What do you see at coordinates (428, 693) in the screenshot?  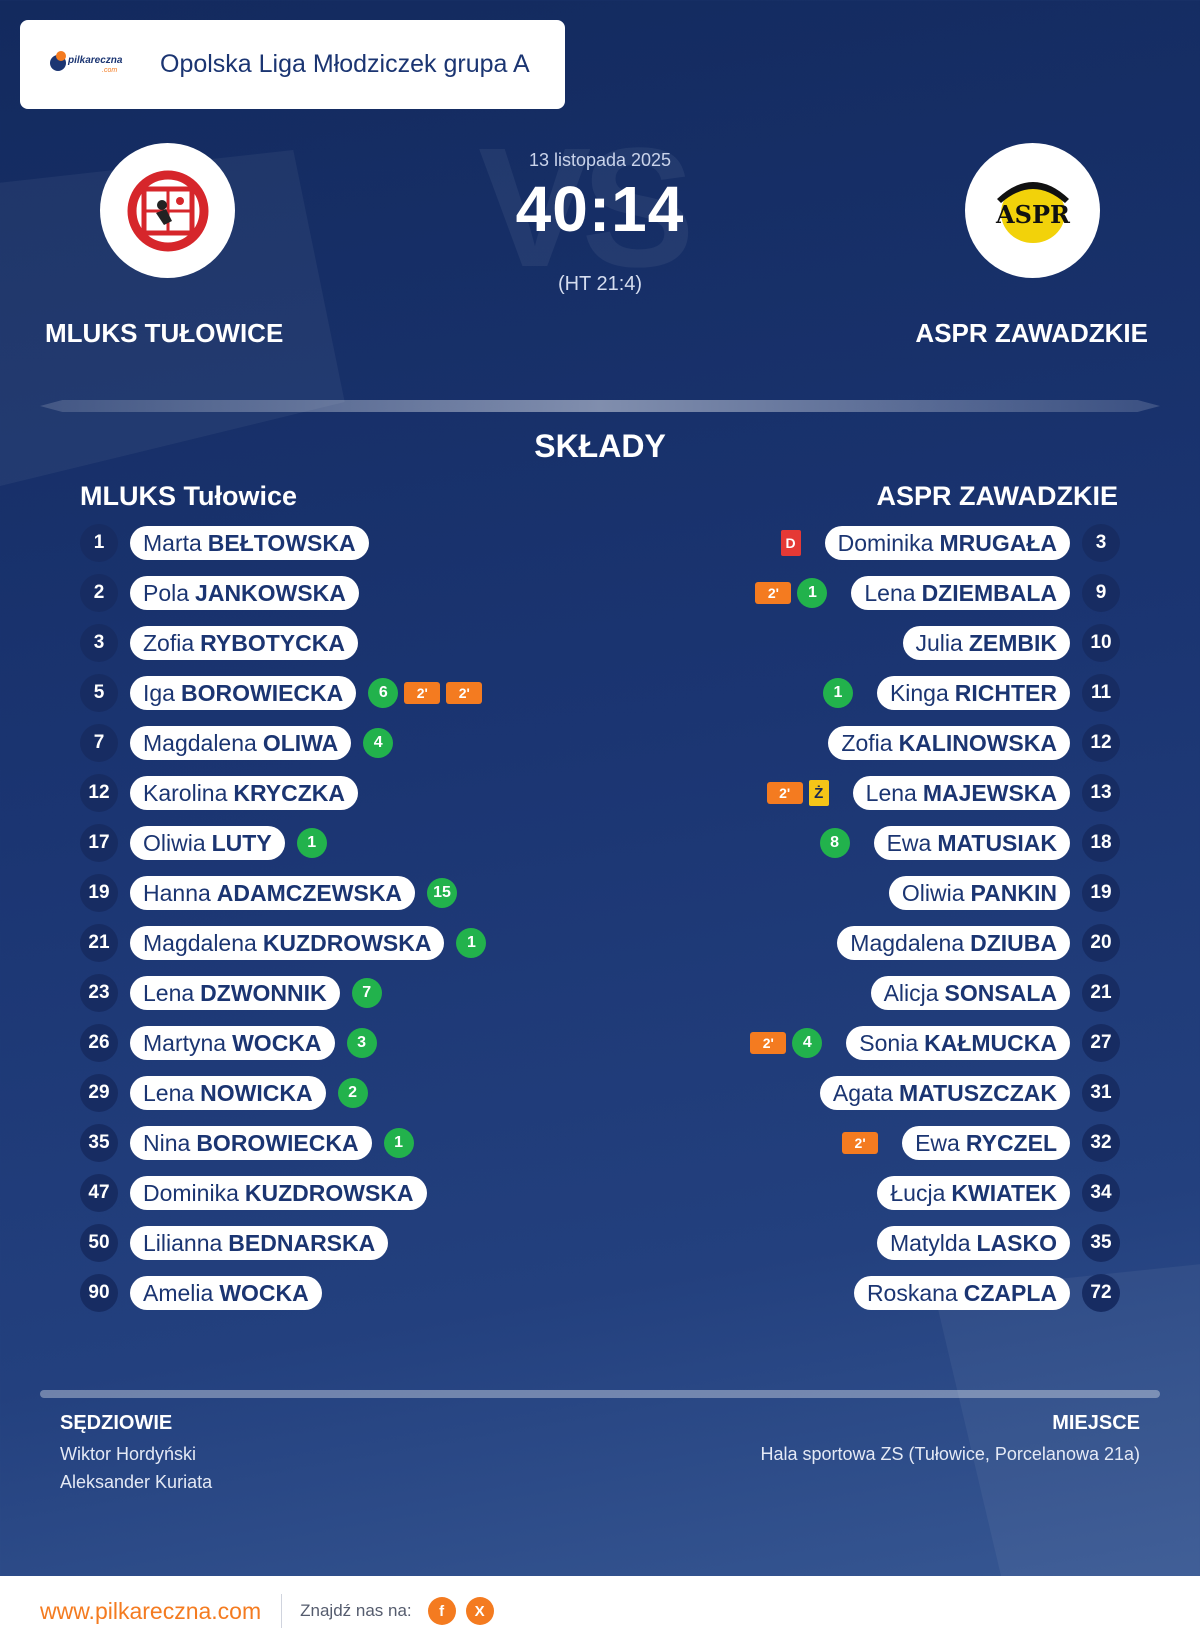 I see `player-stats: 6 2' 2'` at bounding box center [428, 693].